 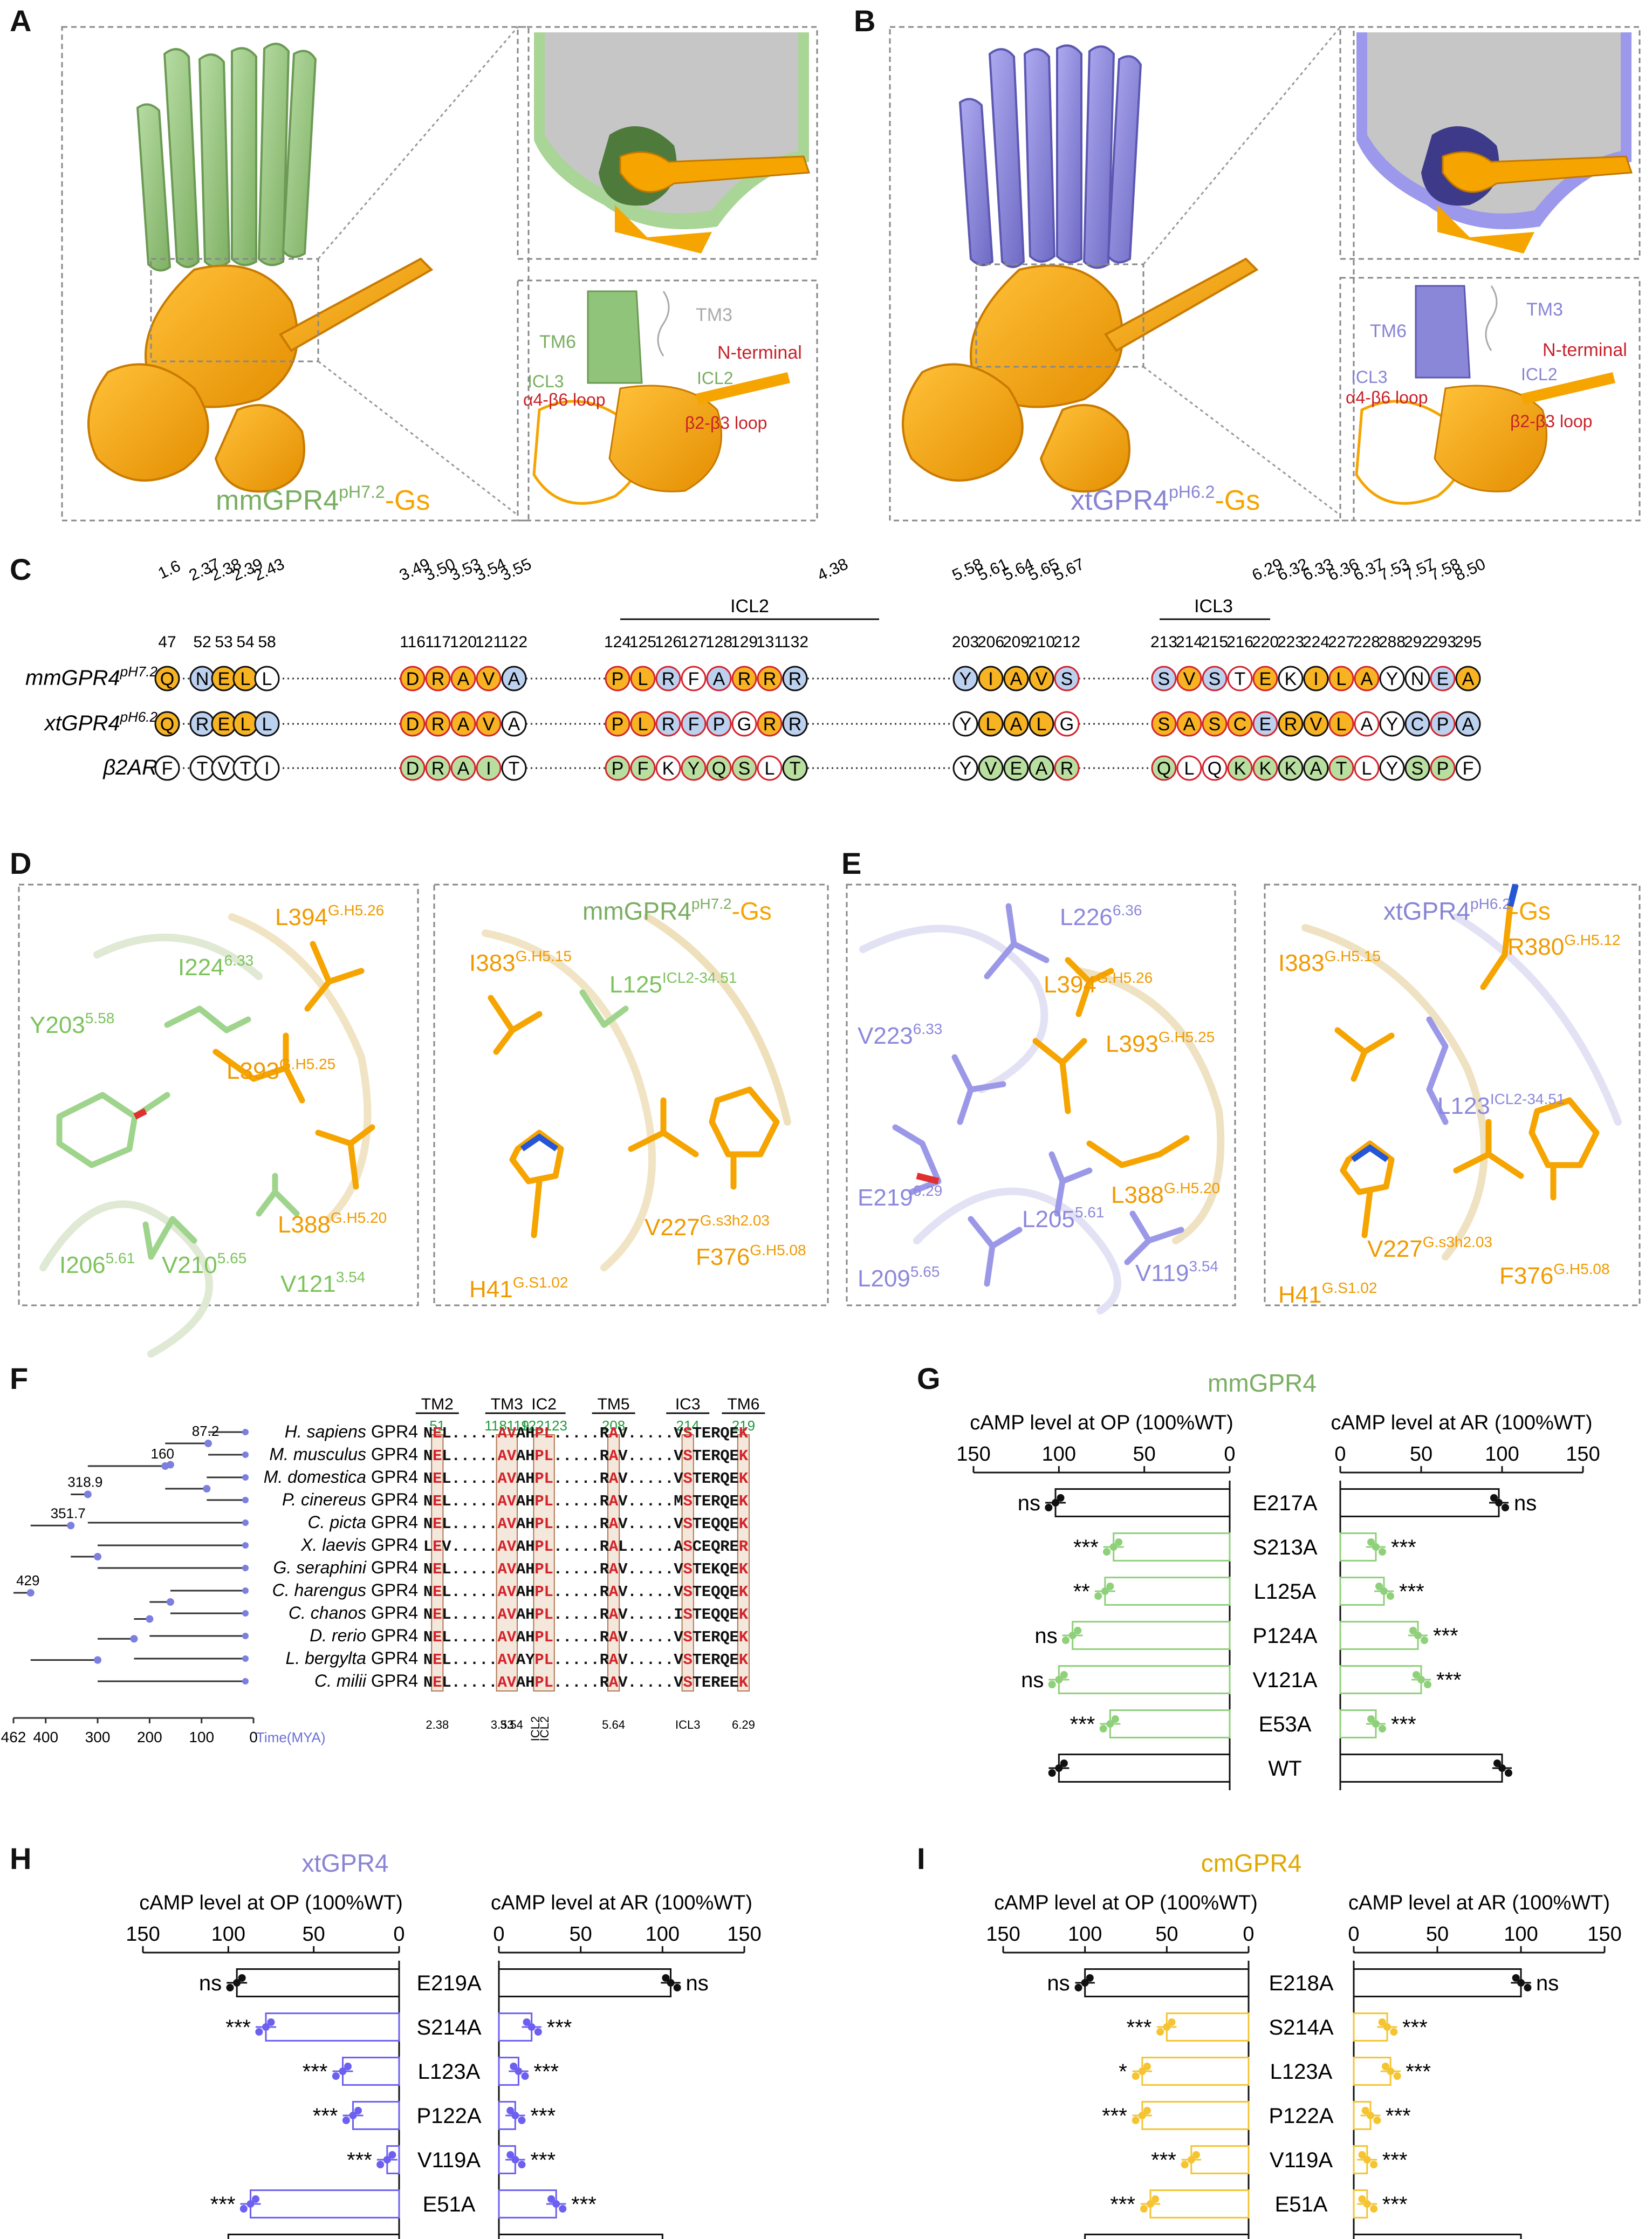 I want to click on icl3-header: ICL3, so click(x=1213, y=607).